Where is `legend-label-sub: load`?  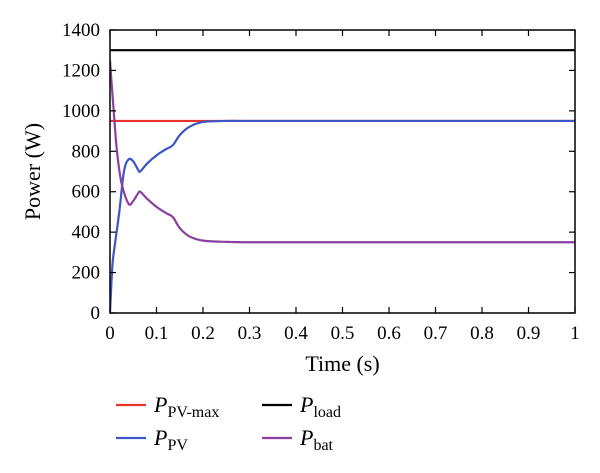 legend-label-sub: load is located at coordinates (327, 412).